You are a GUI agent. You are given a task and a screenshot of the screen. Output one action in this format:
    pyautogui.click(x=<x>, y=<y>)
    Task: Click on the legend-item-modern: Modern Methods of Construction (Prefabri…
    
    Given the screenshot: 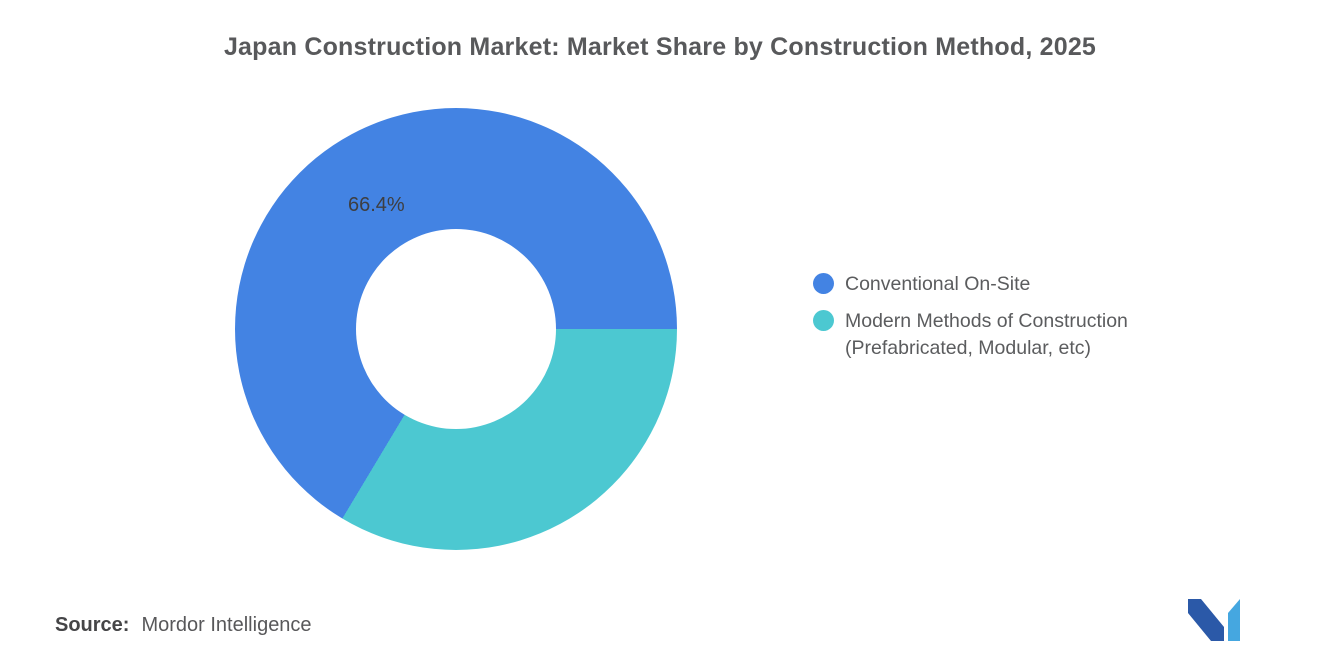 What is the action you would take?
    pyautogui.click(x=970, y=334)
    